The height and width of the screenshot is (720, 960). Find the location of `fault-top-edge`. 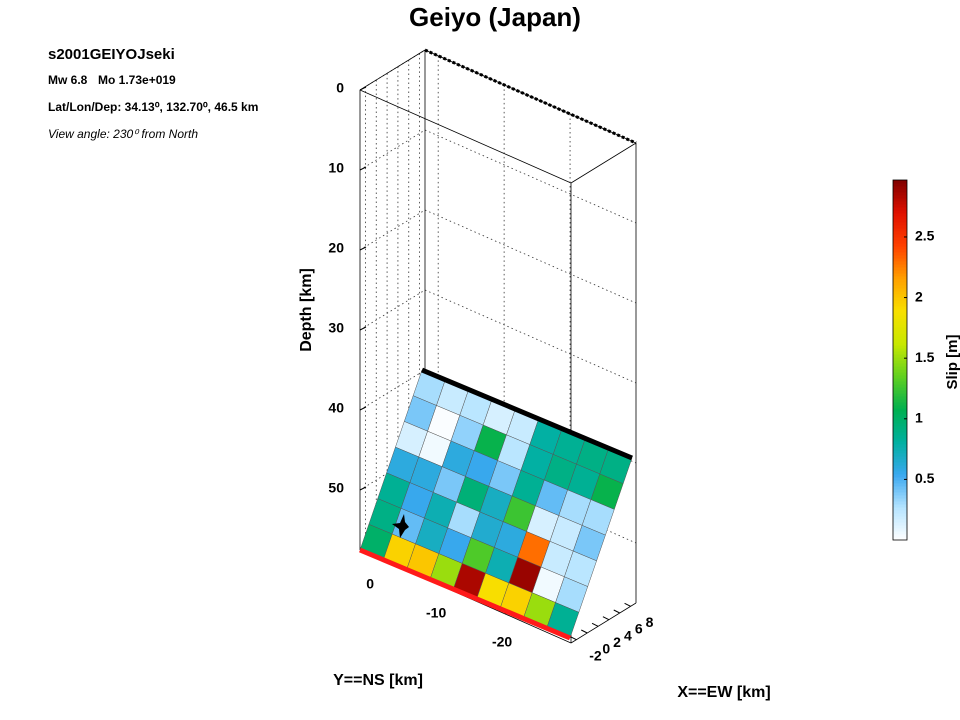

fault-top-edge is located at coordinates (527, 414).